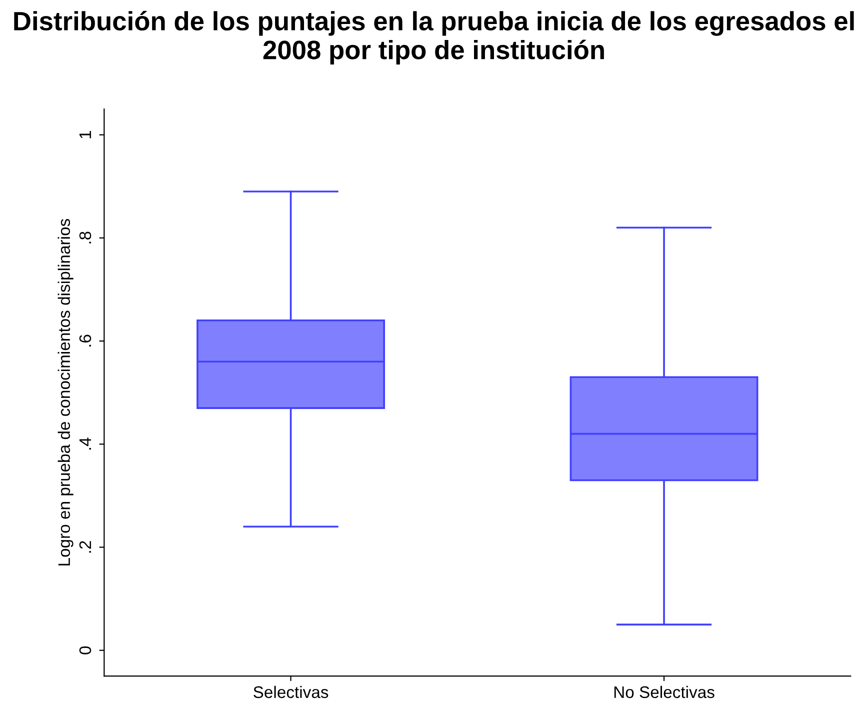 The width and height of the screenshot is (868, 727). What do you see at coordinates (664, 692) in the screenshot?
I see `x-tick-label: No Selectivas` at bounding box center [664, 692].